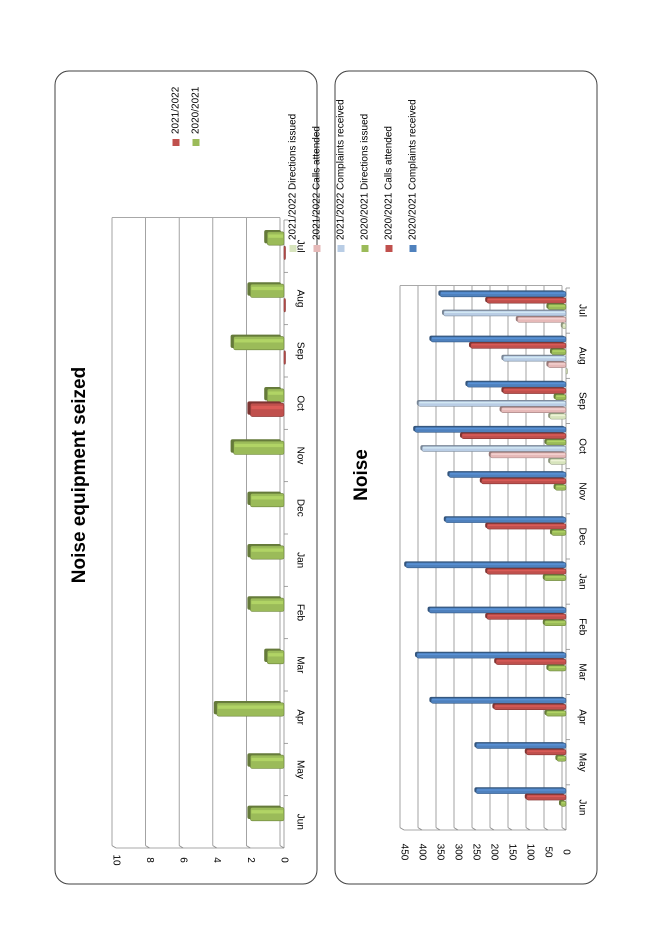 The image size is (656, 951). I want to click on chart-title: Noise, so click(361, 475).